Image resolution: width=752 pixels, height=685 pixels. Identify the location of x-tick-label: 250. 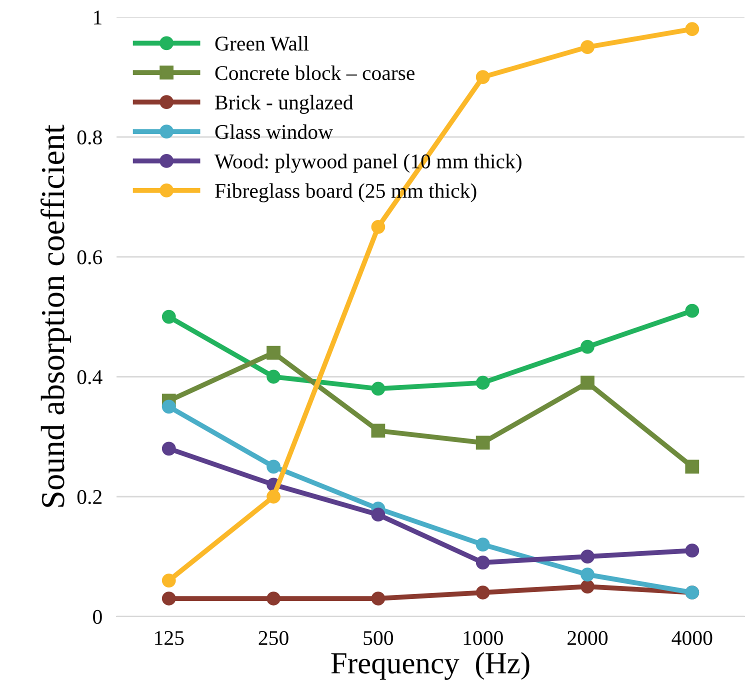
(273, 638).